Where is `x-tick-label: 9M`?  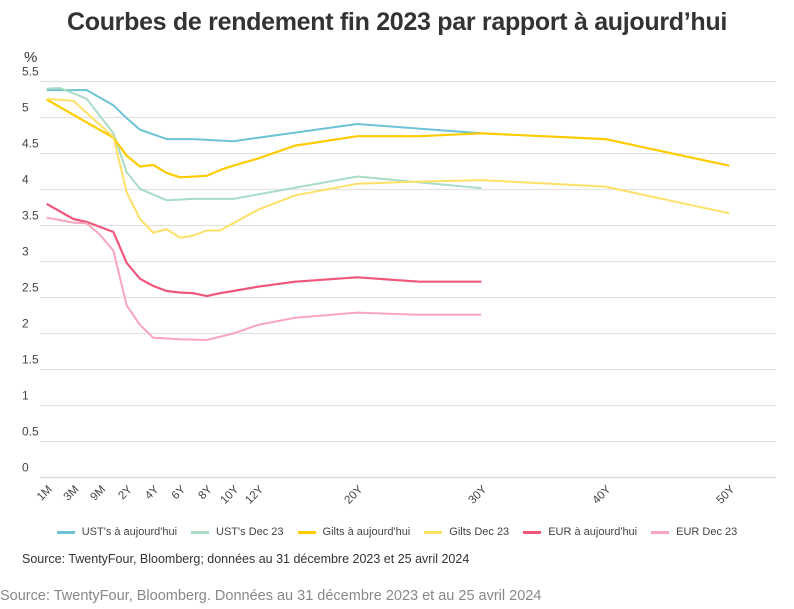 x-tick-label: 9M is located at coordinates (98, 494).